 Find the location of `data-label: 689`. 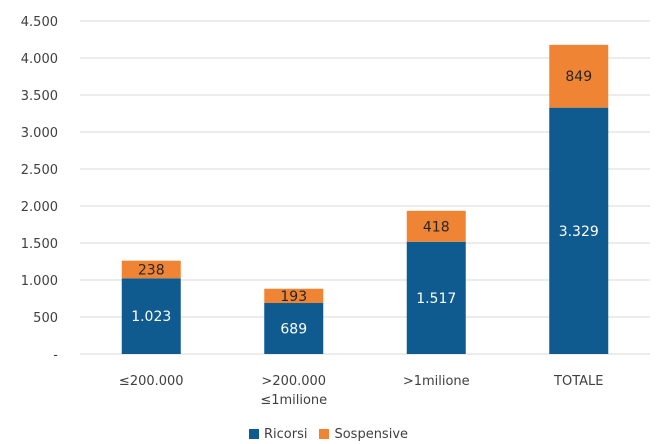

data-label: 689 is located at coordinates (293, 330).